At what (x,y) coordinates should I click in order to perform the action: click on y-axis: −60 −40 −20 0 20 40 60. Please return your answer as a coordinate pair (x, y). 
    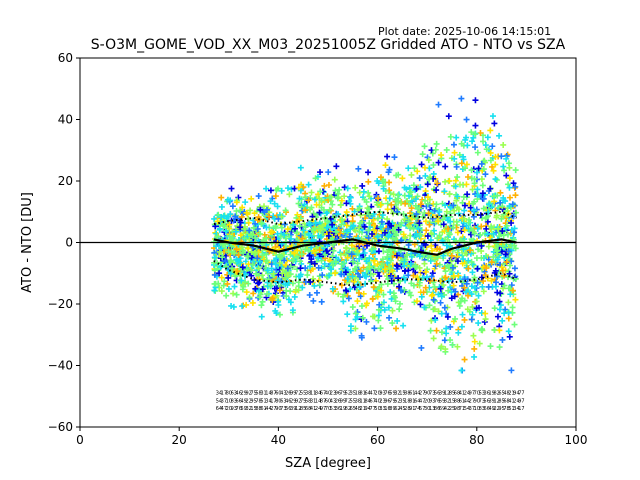
    Looking at the image, I should click on (64, 242).